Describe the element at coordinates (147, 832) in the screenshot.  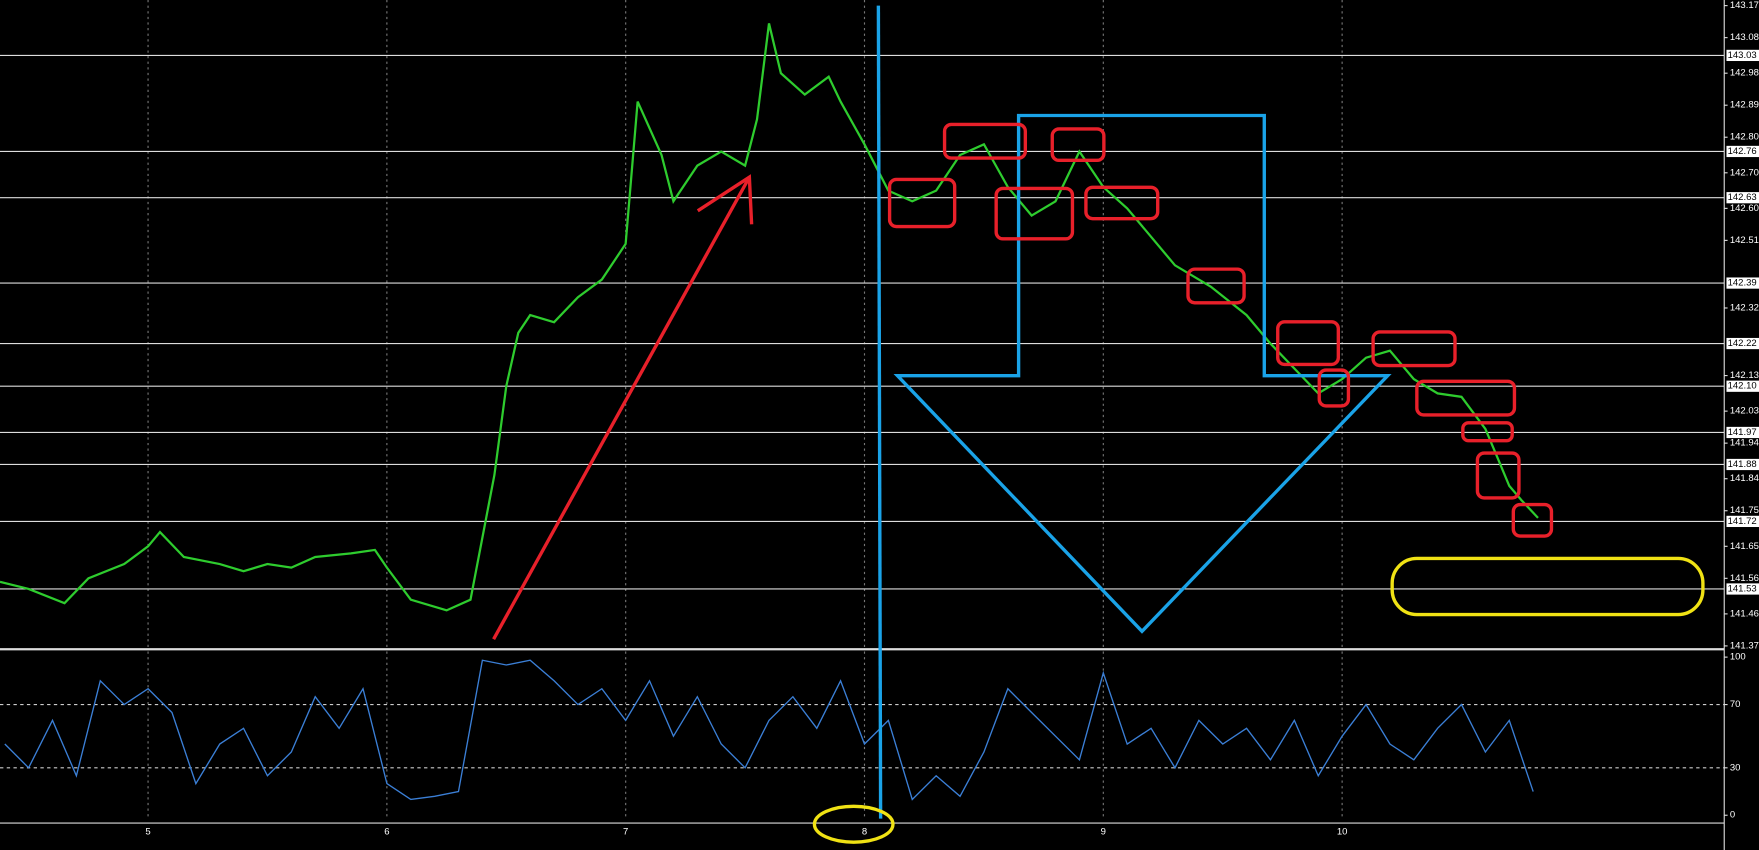
I see `x-tick-label: 5` at that location.